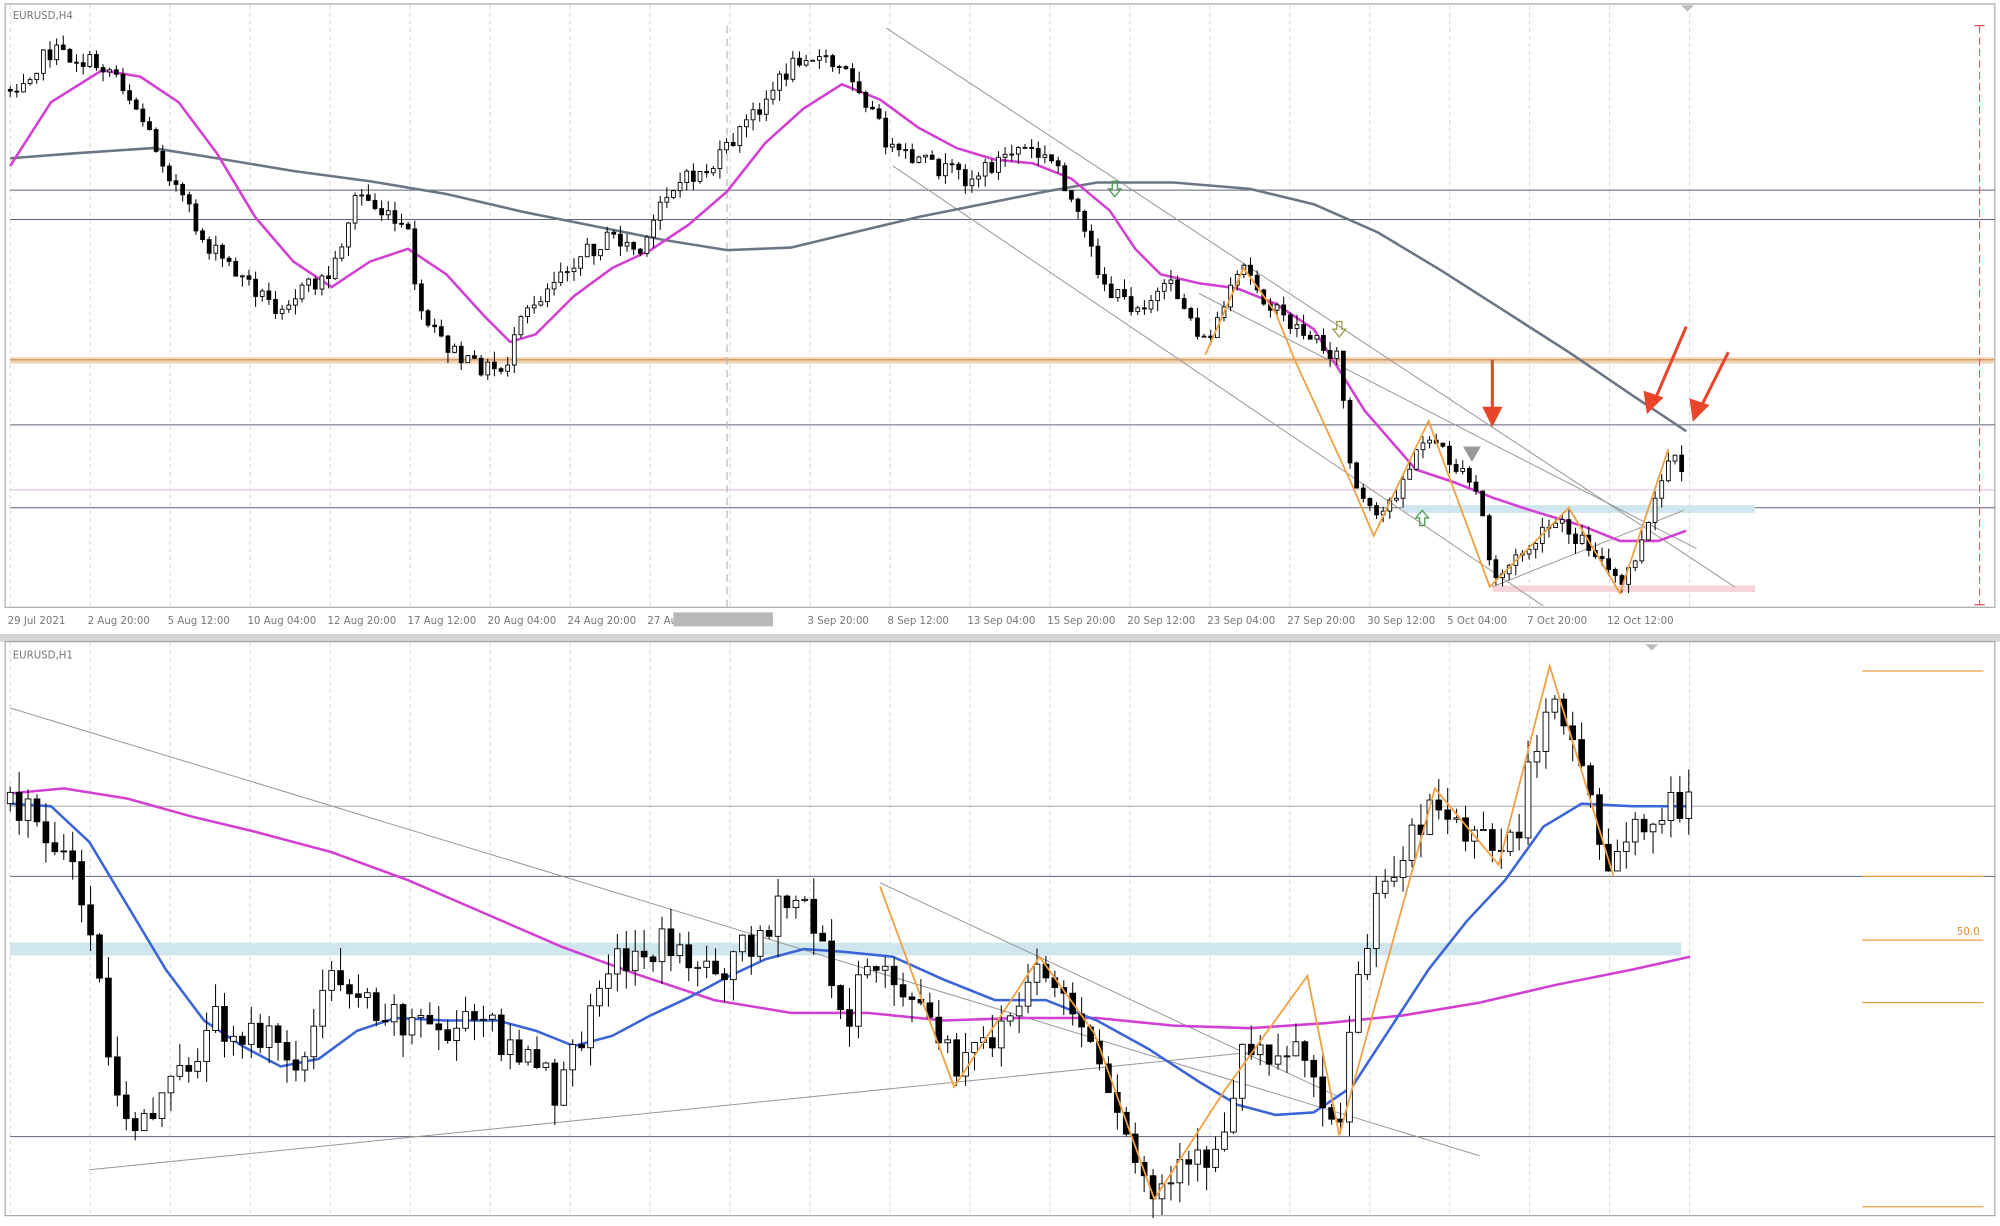 Image resolution: width=2000 pixels, height=1226 pixels. What do you see at coordinates (1109, 990) in the screenshot?
I see `trend-line` at bounding box center [1109, 990].